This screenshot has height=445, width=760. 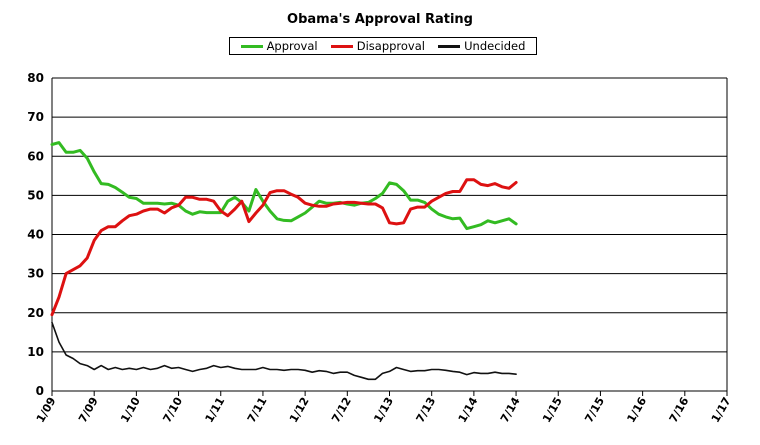 I want to click on legend-item-undecided: Undecided, so click(x=481, y=46).